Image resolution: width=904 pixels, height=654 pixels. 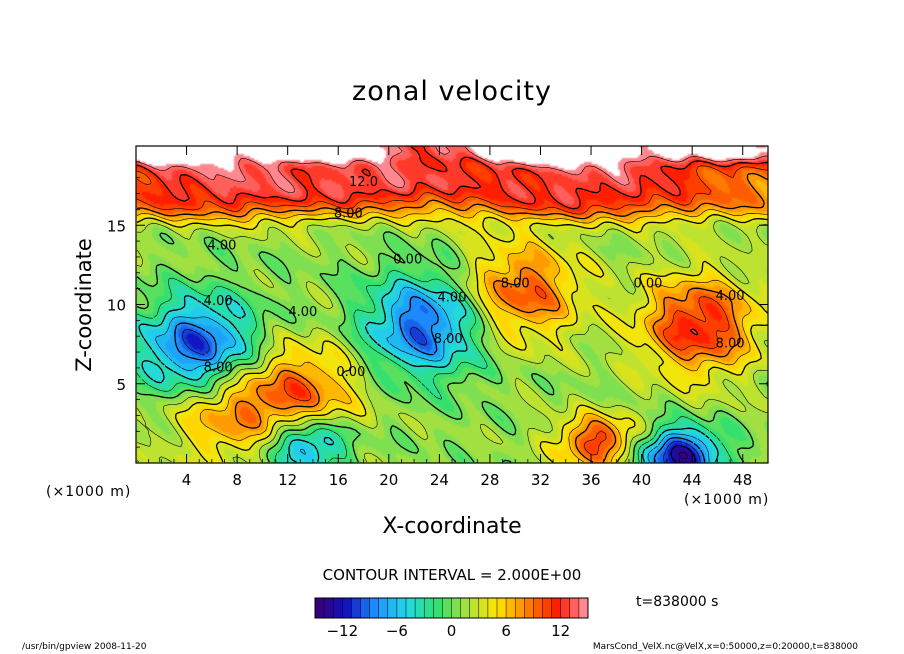 I want to click on x-tick-label: 32, so click(x=540, y=480).